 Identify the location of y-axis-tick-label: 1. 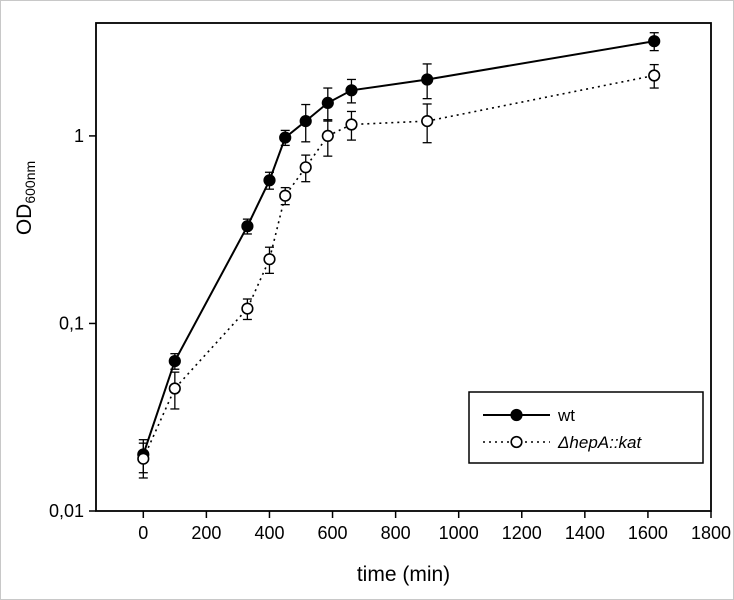
(79, 136).